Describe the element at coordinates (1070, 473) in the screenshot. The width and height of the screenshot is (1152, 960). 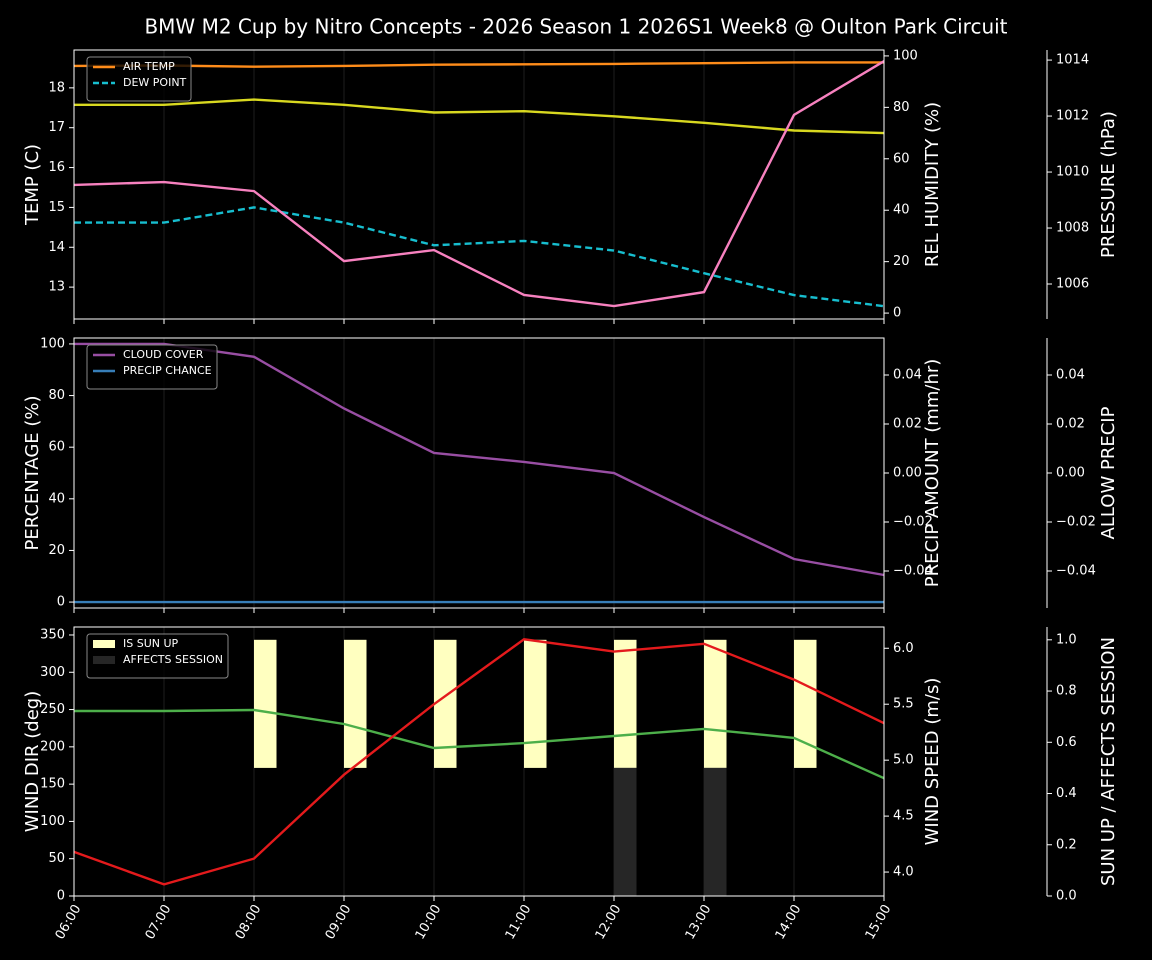
I see `y3-tick-label: 0.00` at that location.